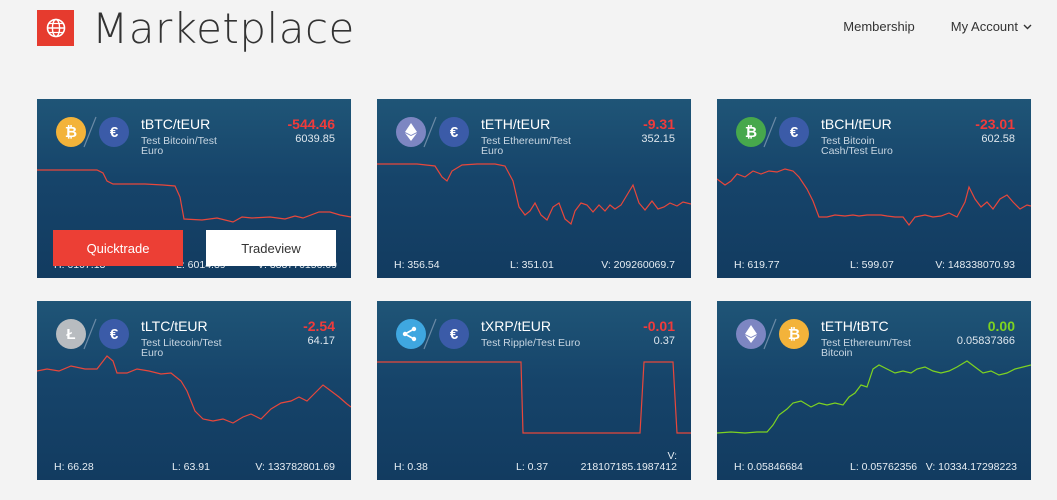  Describe the element at coordinates (628, 467) in the screenshot. I see `volume-value: 218107185.1987412` at that location.